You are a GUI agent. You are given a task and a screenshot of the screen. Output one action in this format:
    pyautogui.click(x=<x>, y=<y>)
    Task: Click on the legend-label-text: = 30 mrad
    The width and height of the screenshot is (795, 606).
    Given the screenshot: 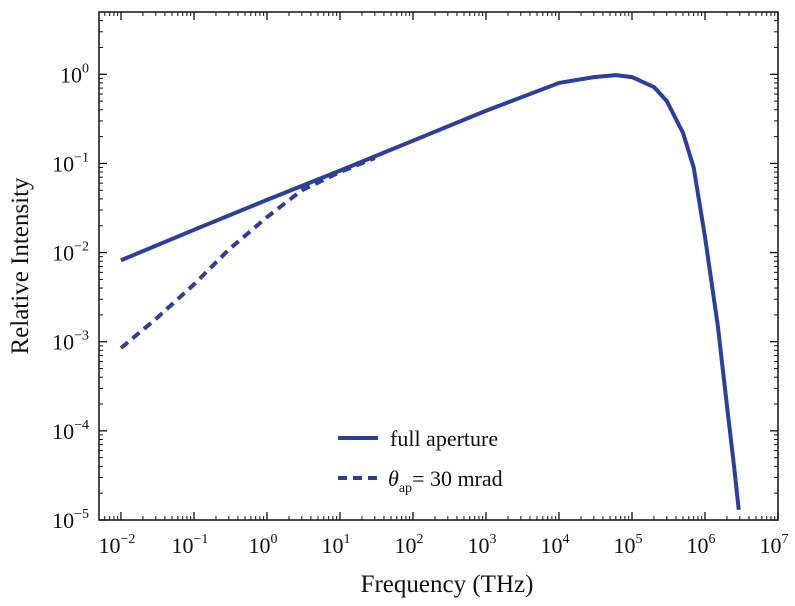 What is the action you would take?
    pyautogui.click(x=457, y=478)
    